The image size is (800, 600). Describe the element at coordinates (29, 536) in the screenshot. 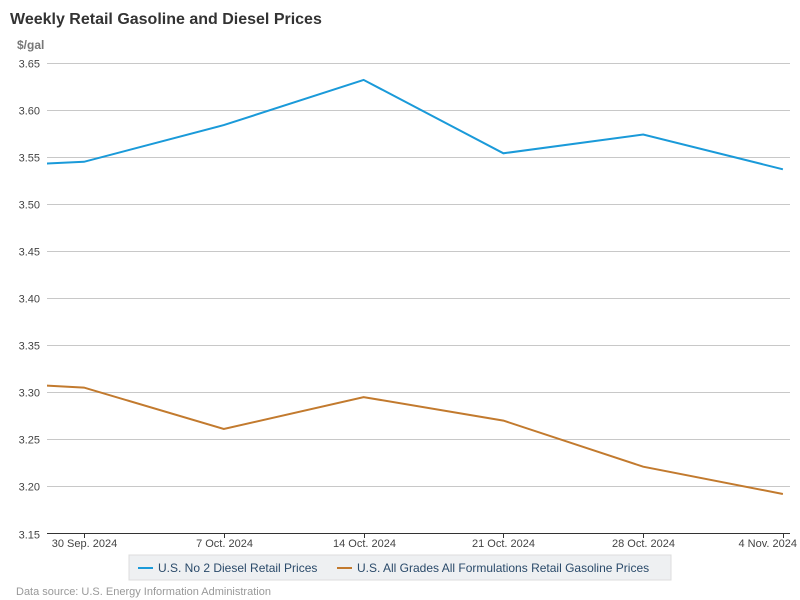

I see `y-tick-label: 3.15` at that location.